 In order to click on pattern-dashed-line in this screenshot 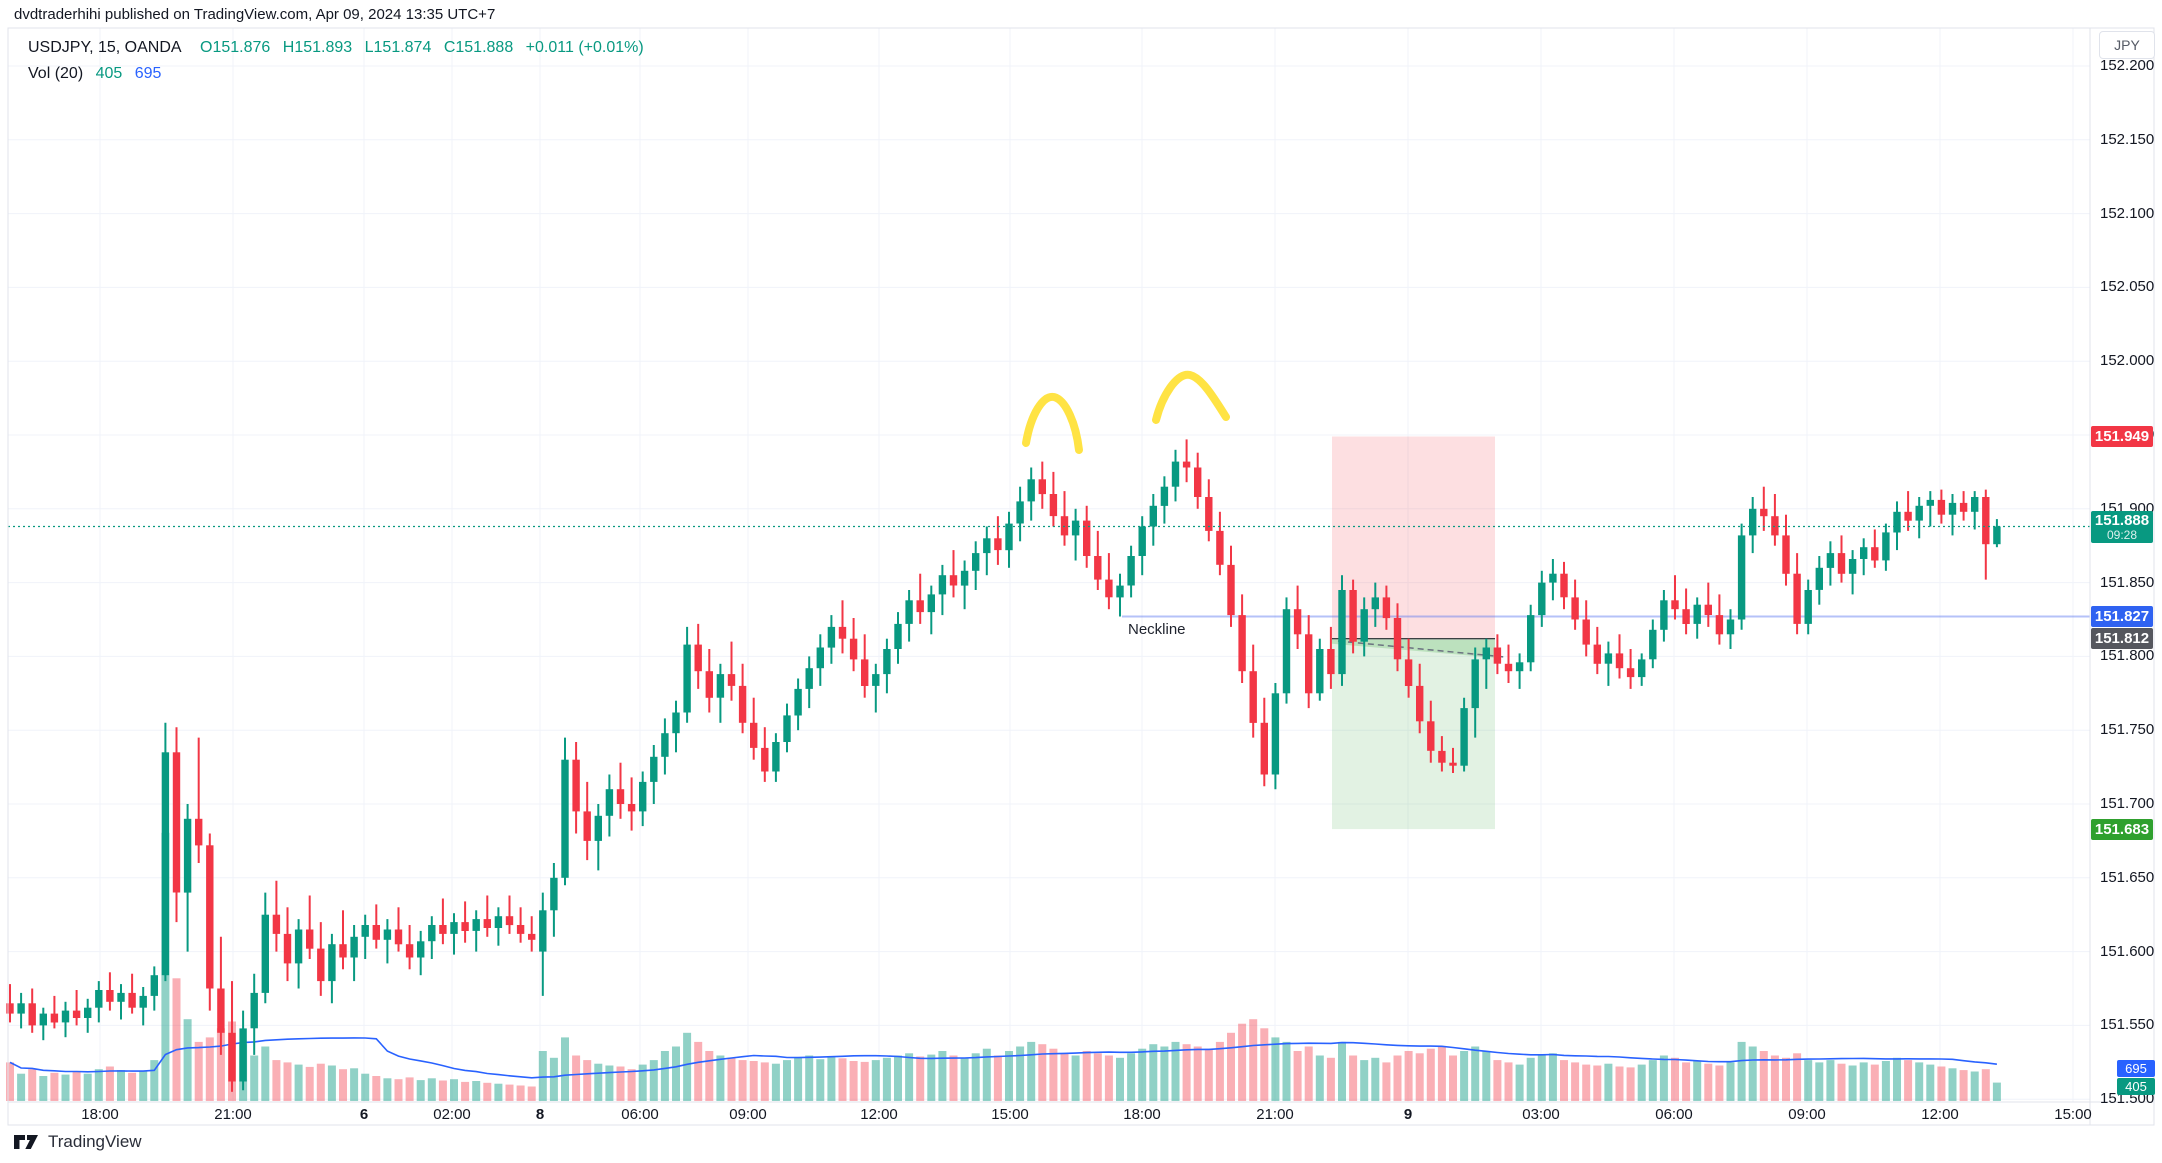, I will do `click(1421, 649)`.